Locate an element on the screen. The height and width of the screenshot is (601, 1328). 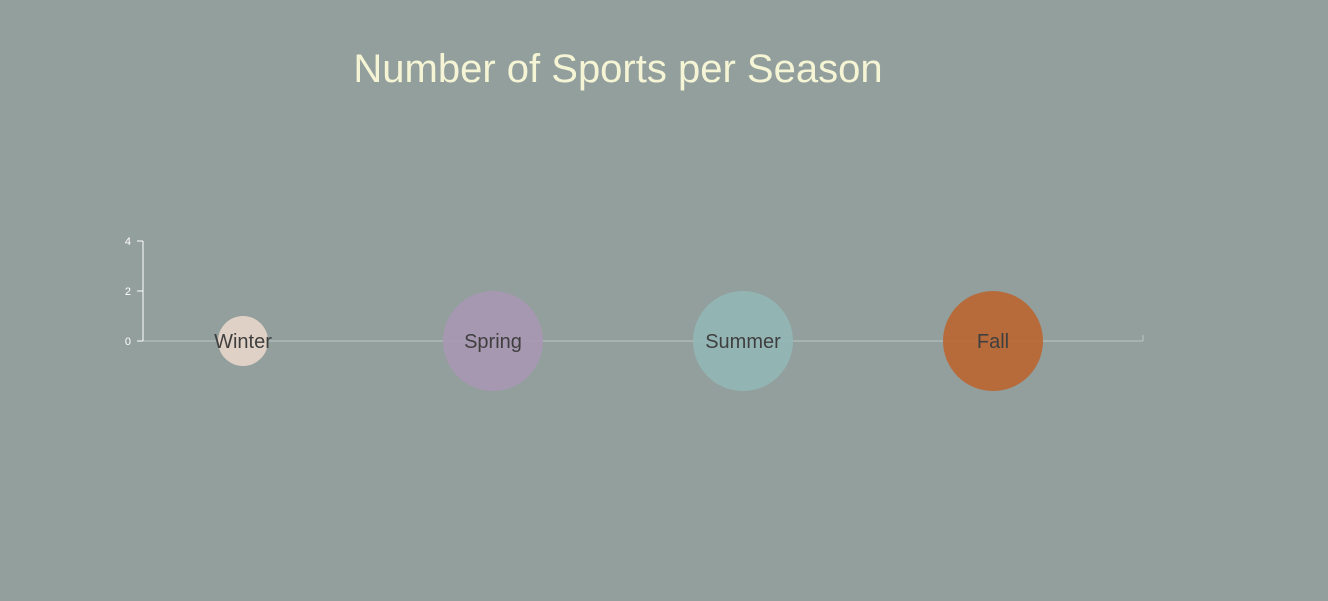
bubble-fall is located at coordinates (993, 341).